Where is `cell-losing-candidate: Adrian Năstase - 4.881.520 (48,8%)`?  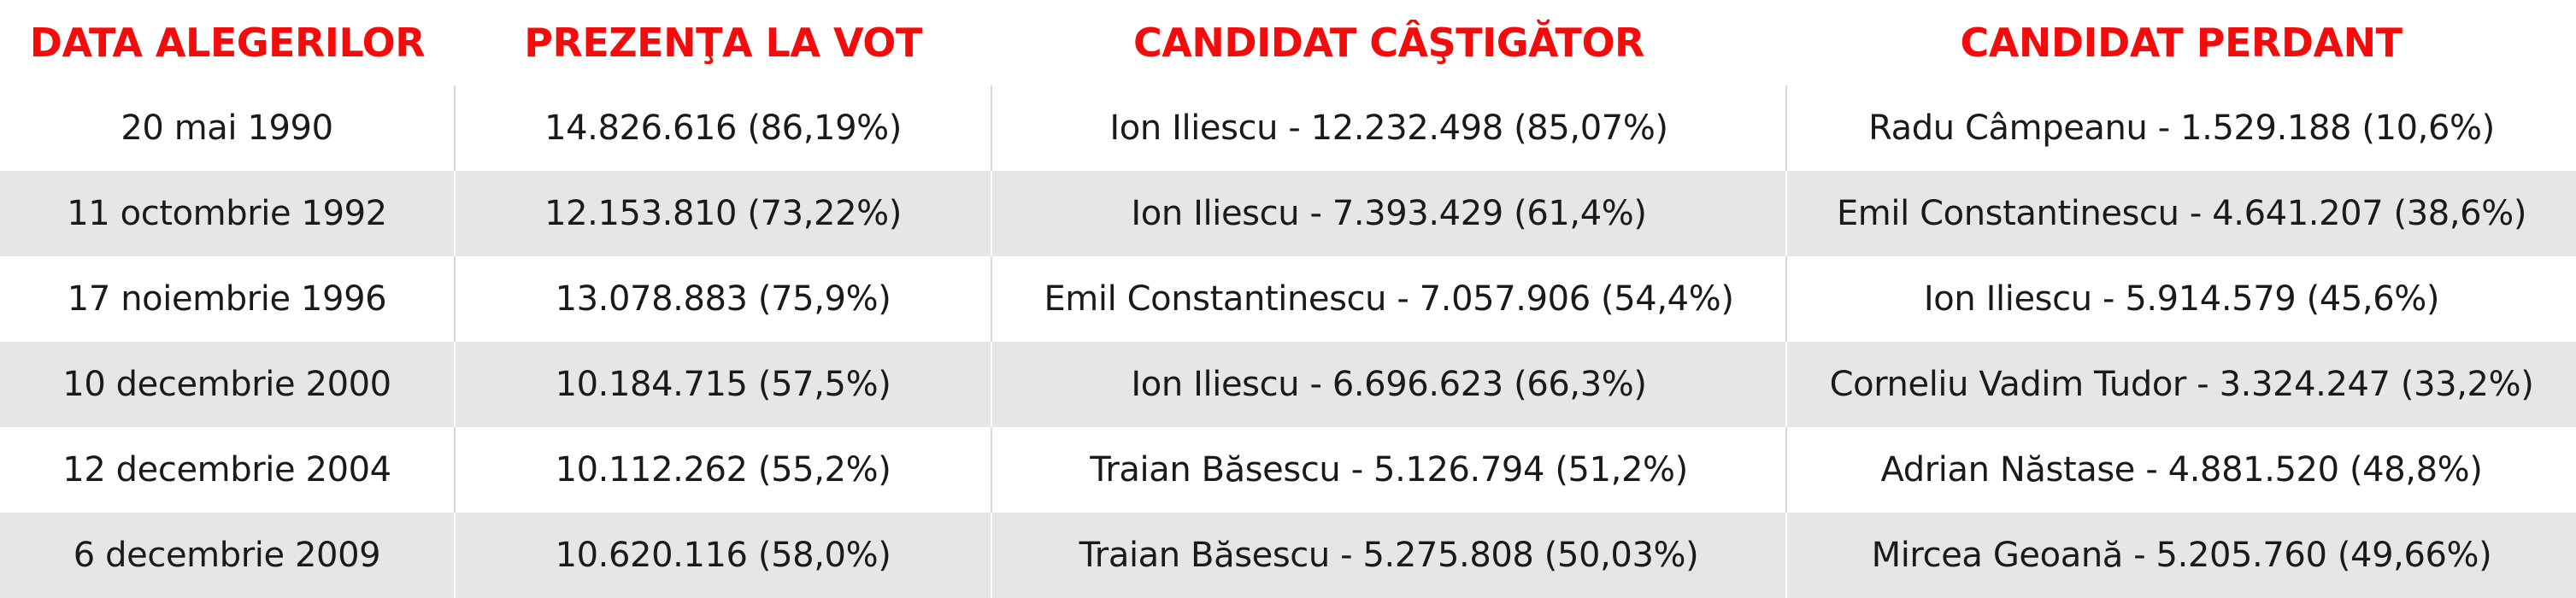 cell-losing-candidate: Adrian Năstase - 4.881.520 (48,8%) is located at coordinates (2180, 470).